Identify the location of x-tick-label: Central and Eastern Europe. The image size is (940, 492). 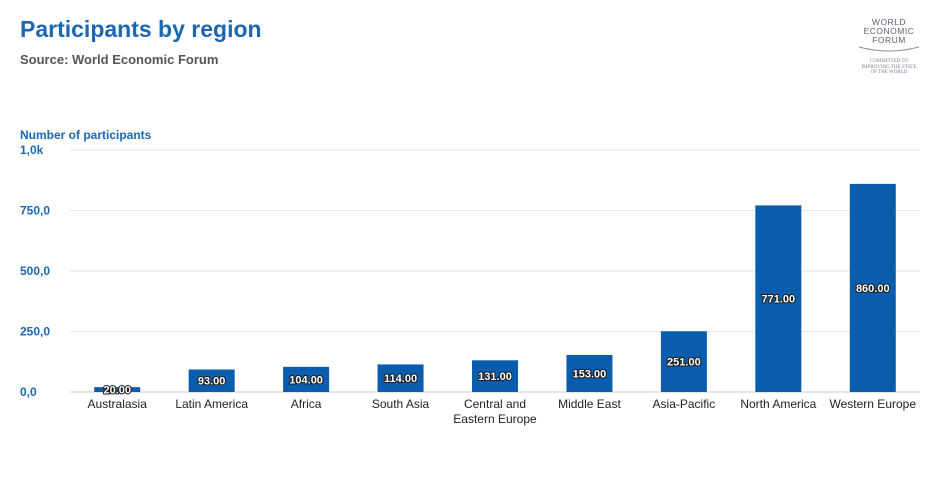
(495, 411).